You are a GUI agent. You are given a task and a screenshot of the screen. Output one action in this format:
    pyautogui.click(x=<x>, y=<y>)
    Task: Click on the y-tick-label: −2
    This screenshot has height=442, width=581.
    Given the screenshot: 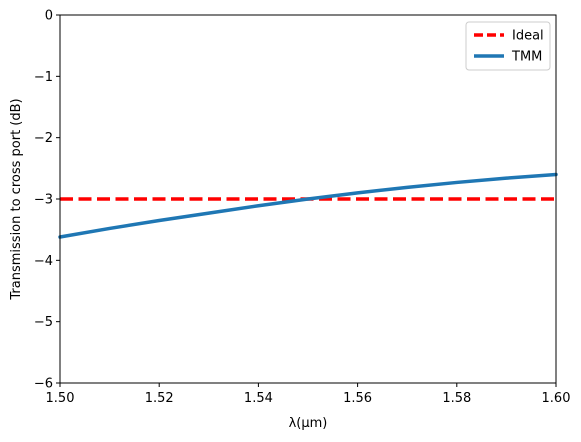 What is the action you would take?
    pyautogui.click(x=43, y=138)
    